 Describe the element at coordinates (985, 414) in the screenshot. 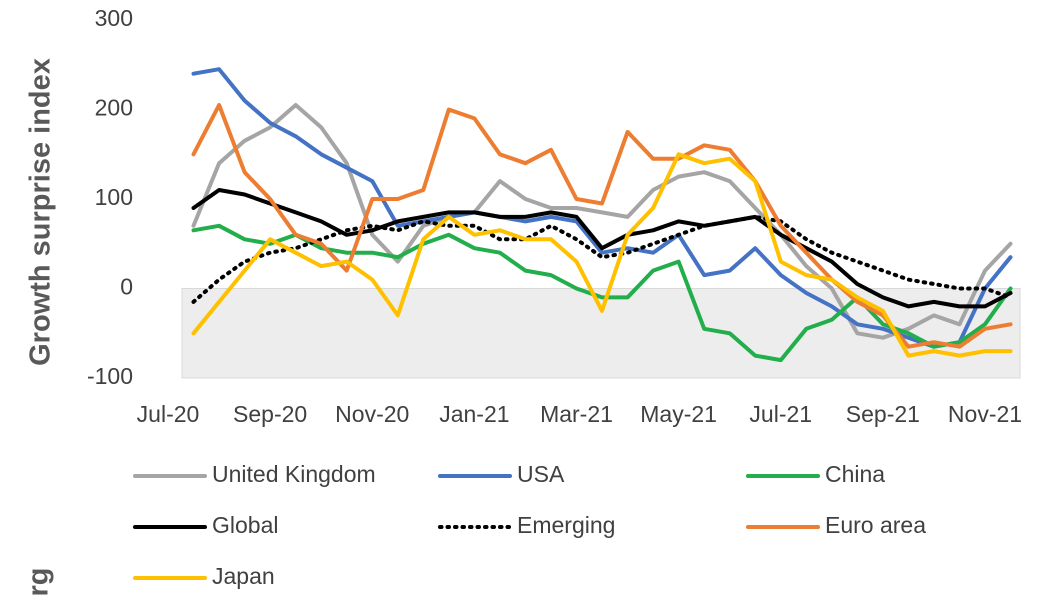

I see `x-tick-label: Nov-21` at that location.